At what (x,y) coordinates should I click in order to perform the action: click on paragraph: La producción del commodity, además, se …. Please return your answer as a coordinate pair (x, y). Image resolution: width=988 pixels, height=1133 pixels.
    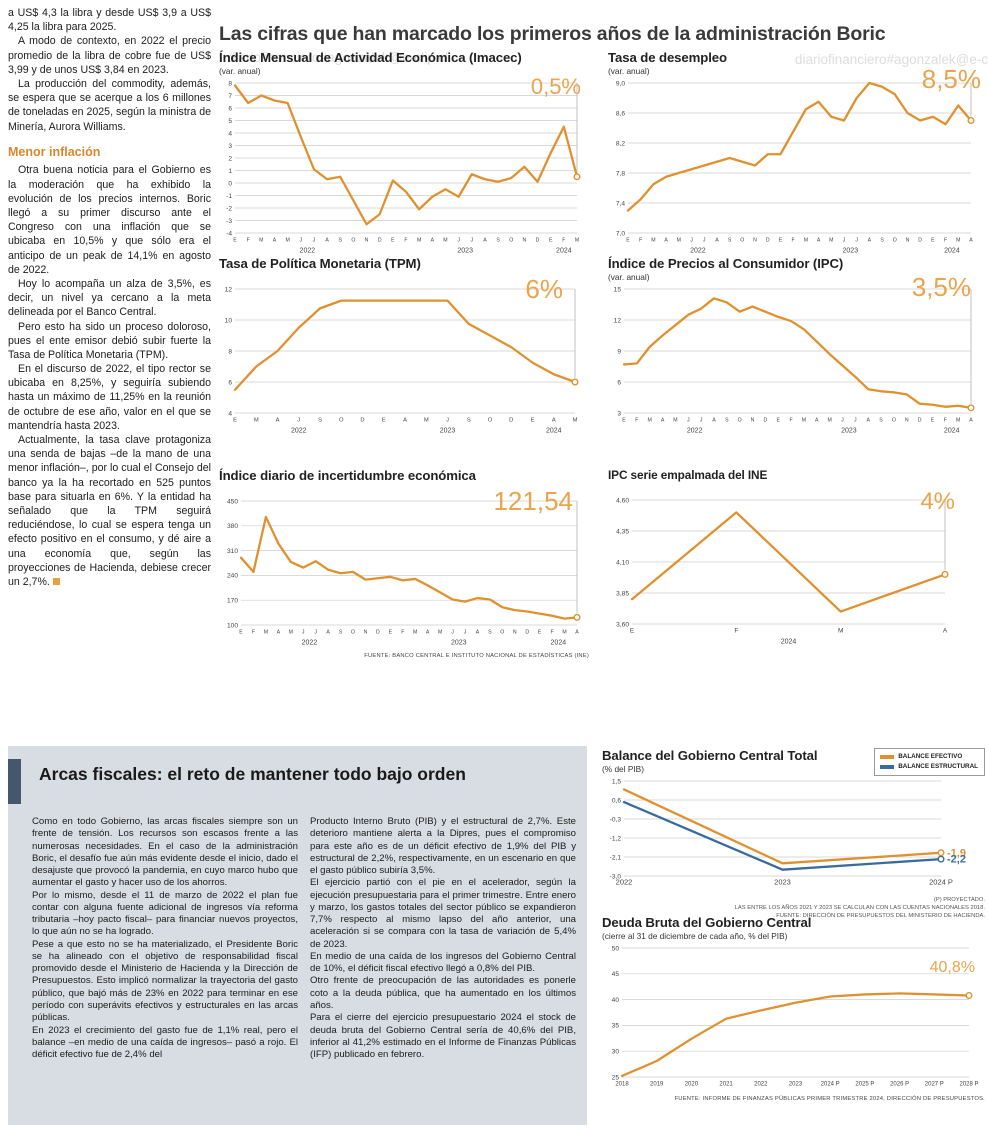
    Looking at the image, I should click on (109, 105).